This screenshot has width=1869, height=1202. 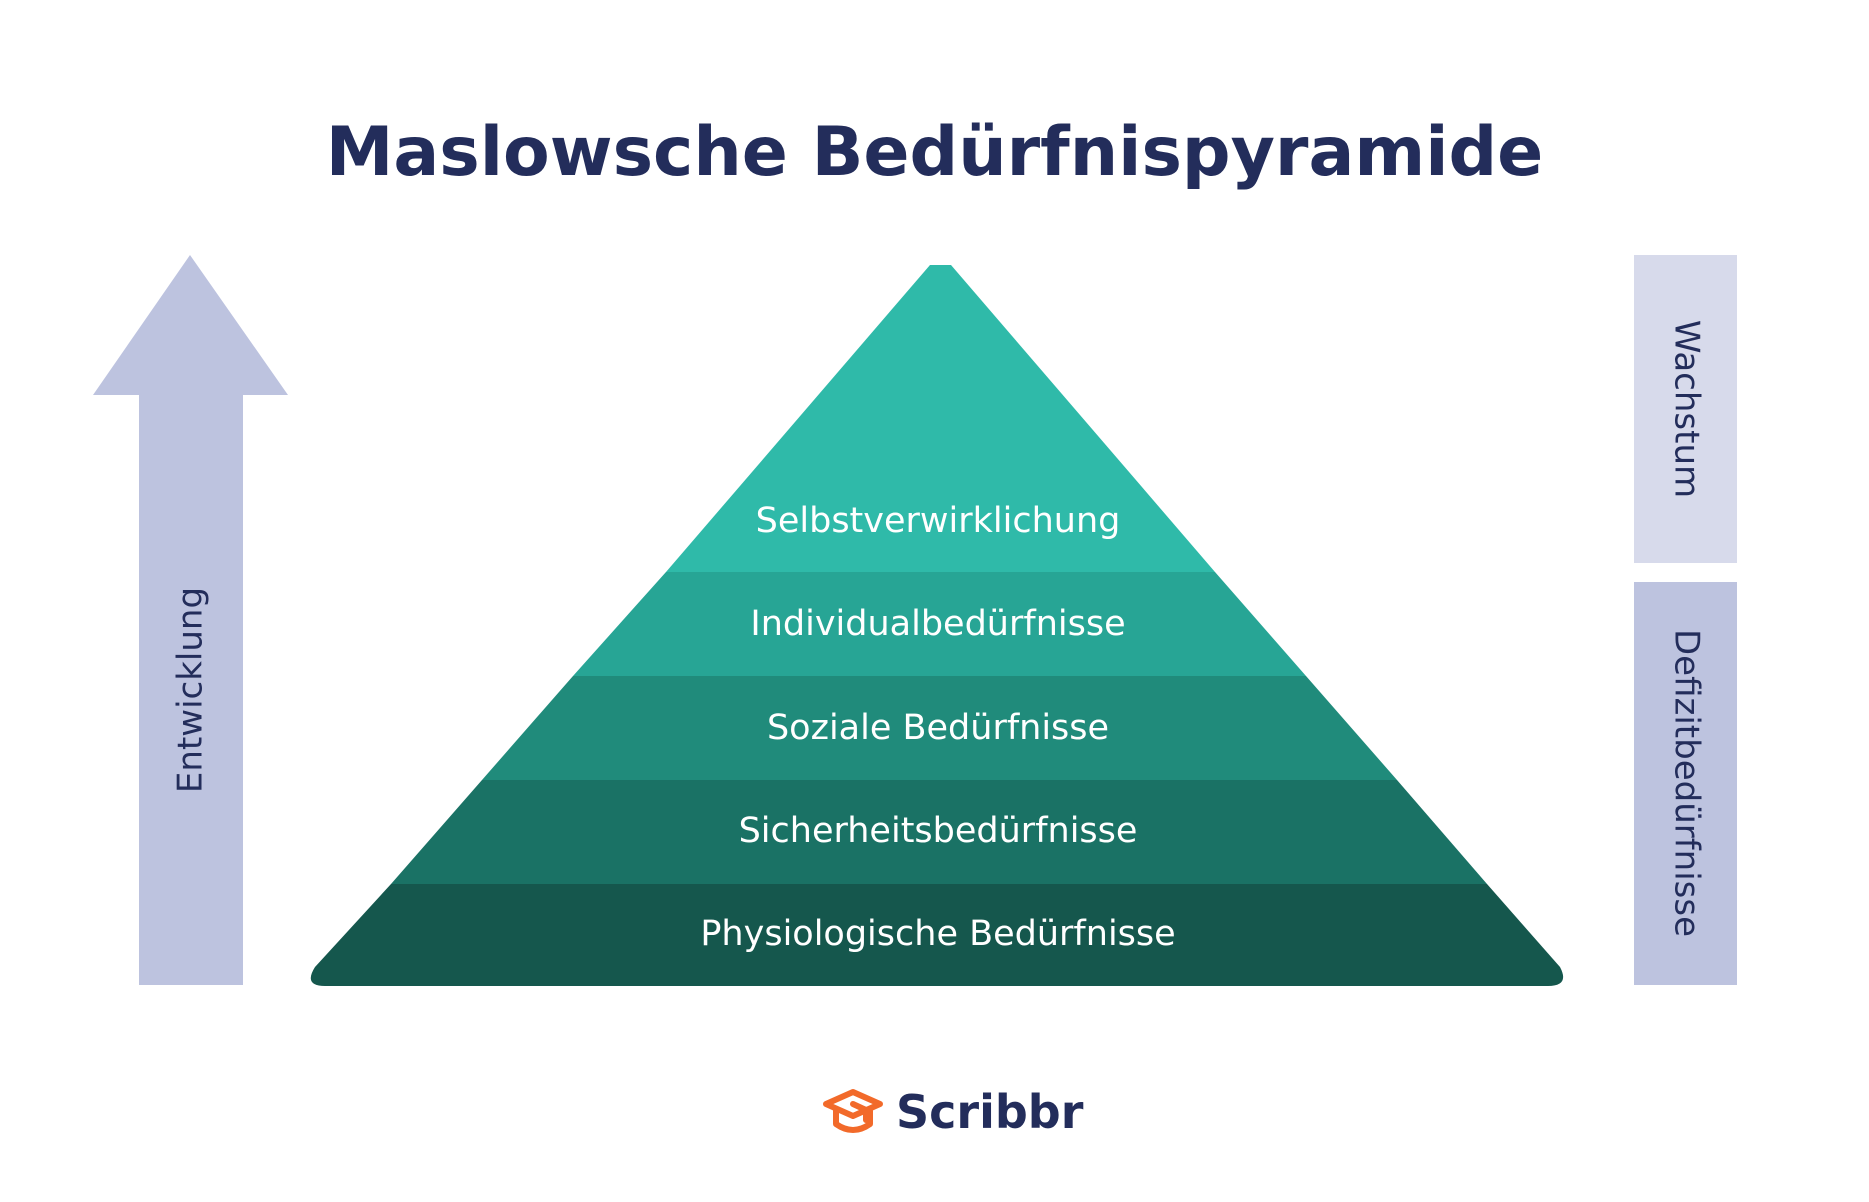 I want to click on pyramid-level-soziale-beduerfnisse, so click(x=939, y=728).